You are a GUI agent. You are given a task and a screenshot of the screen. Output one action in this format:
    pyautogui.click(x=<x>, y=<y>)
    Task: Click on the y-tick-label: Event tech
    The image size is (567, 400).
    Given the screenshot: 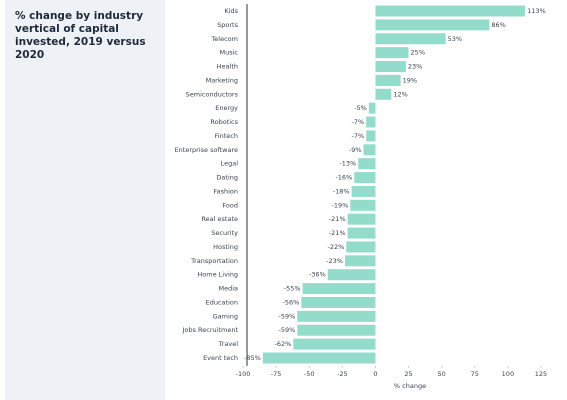 What is the action you would take?
    pyautogui.click(x=220, y=358)
    